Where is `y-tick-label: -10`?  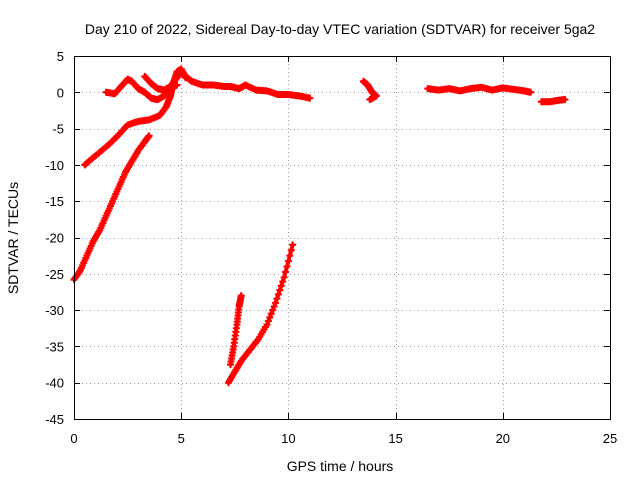
y-tick-label: -10 is located at coordinates (54, 165).